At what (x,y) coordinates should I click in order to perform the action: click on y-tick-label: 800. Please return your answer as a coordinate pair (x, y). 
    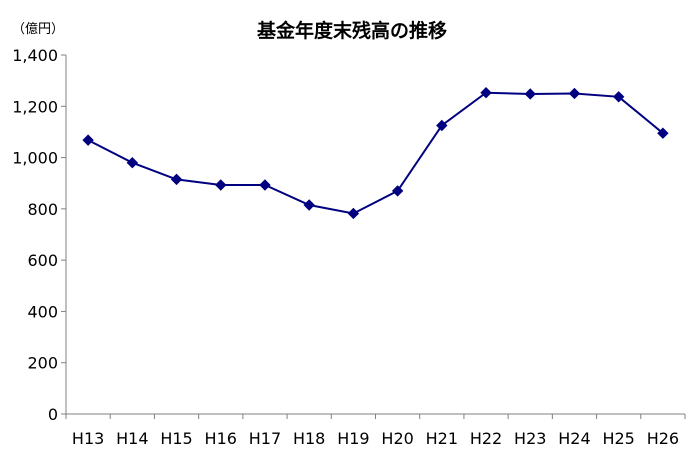
    Looking at the image, I should click on (42, 209).